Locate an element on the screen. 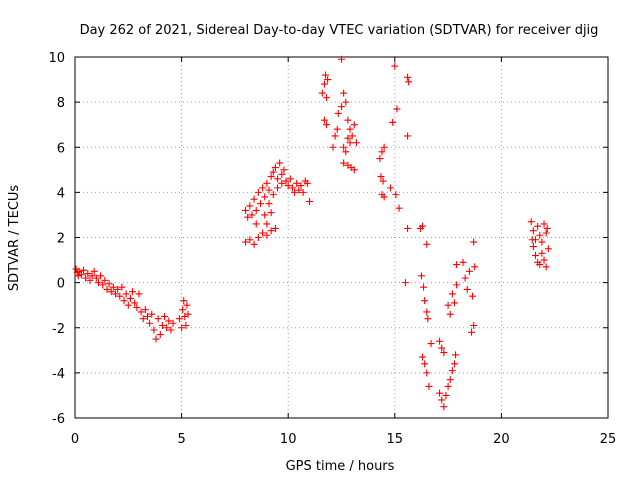 The width and height of the screenshot is (640, 480). y-tick-label: 0 is located at coordinates (61, 284).